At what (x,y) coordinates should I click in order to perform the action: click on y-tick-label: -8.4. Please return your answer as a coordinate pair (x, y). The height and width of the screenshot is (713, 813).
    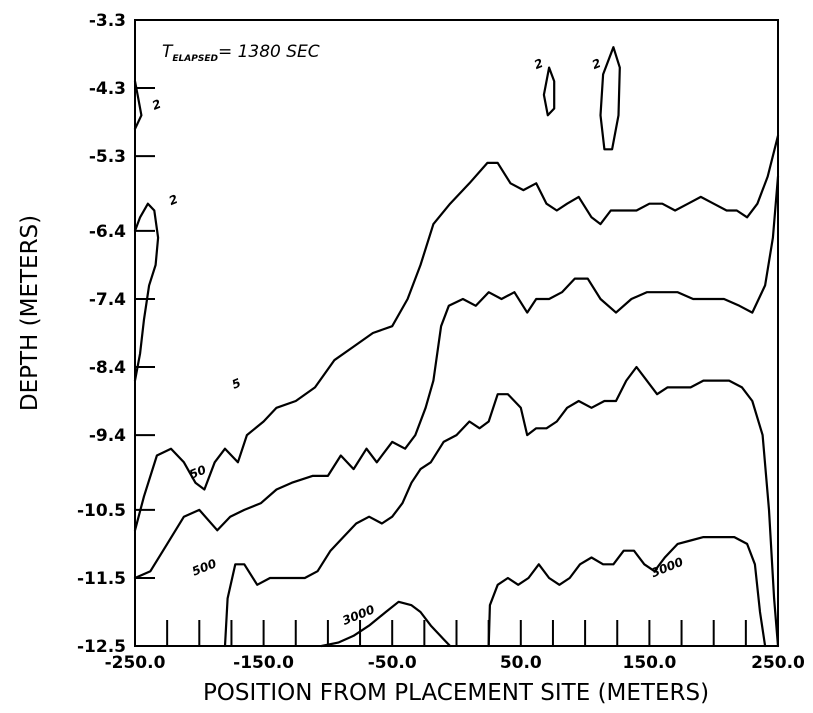
    Looking at the image, I should click on (107, 368).